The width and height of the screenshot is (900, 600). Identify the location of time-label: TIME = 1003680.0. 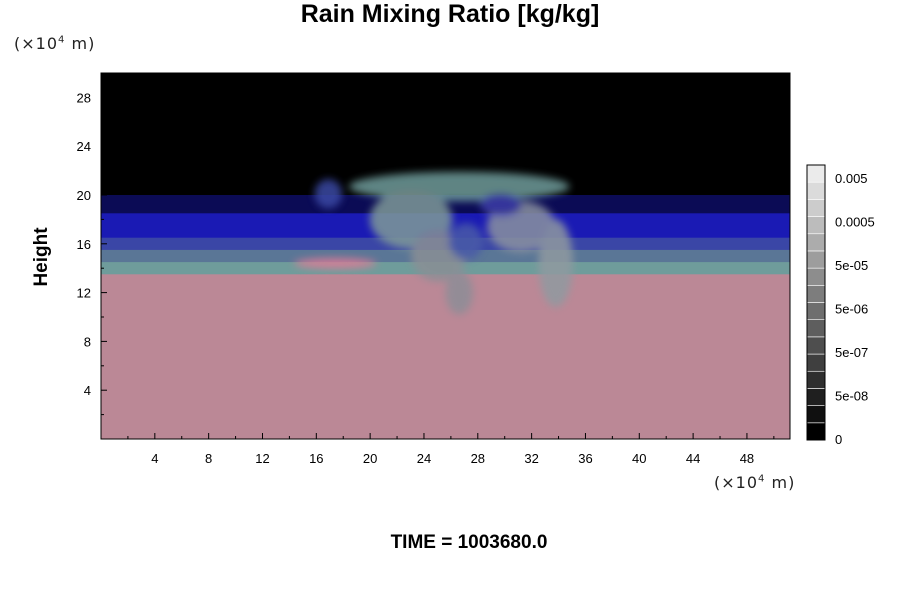
(469, 542).